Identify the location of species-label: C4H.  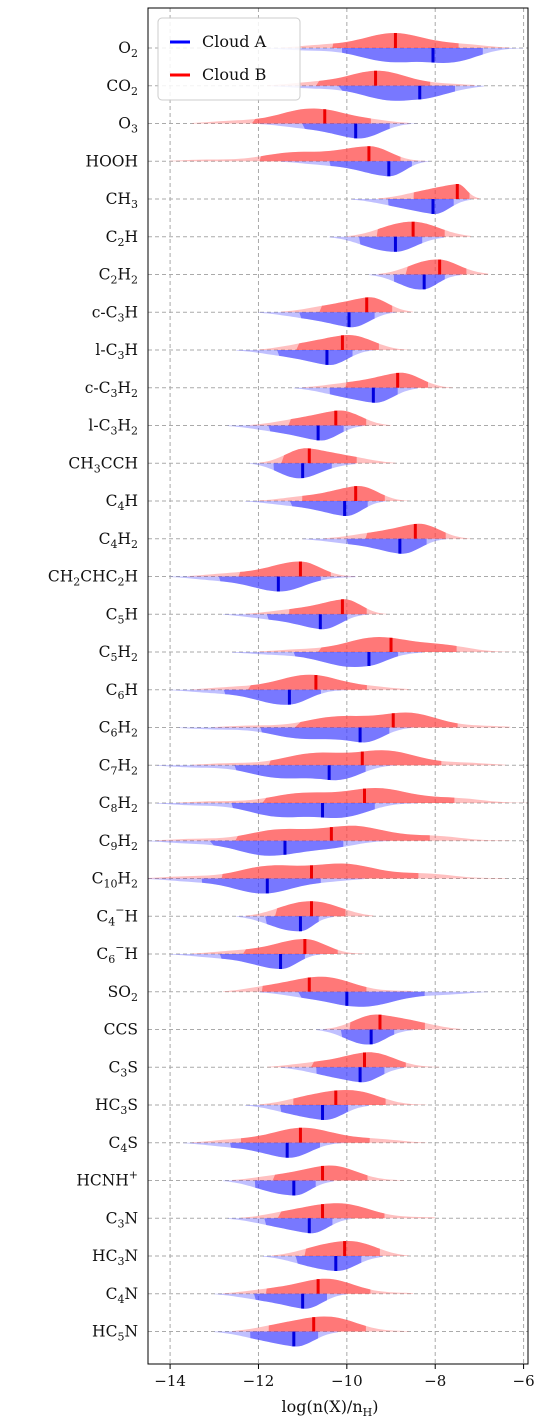
(122, 502).